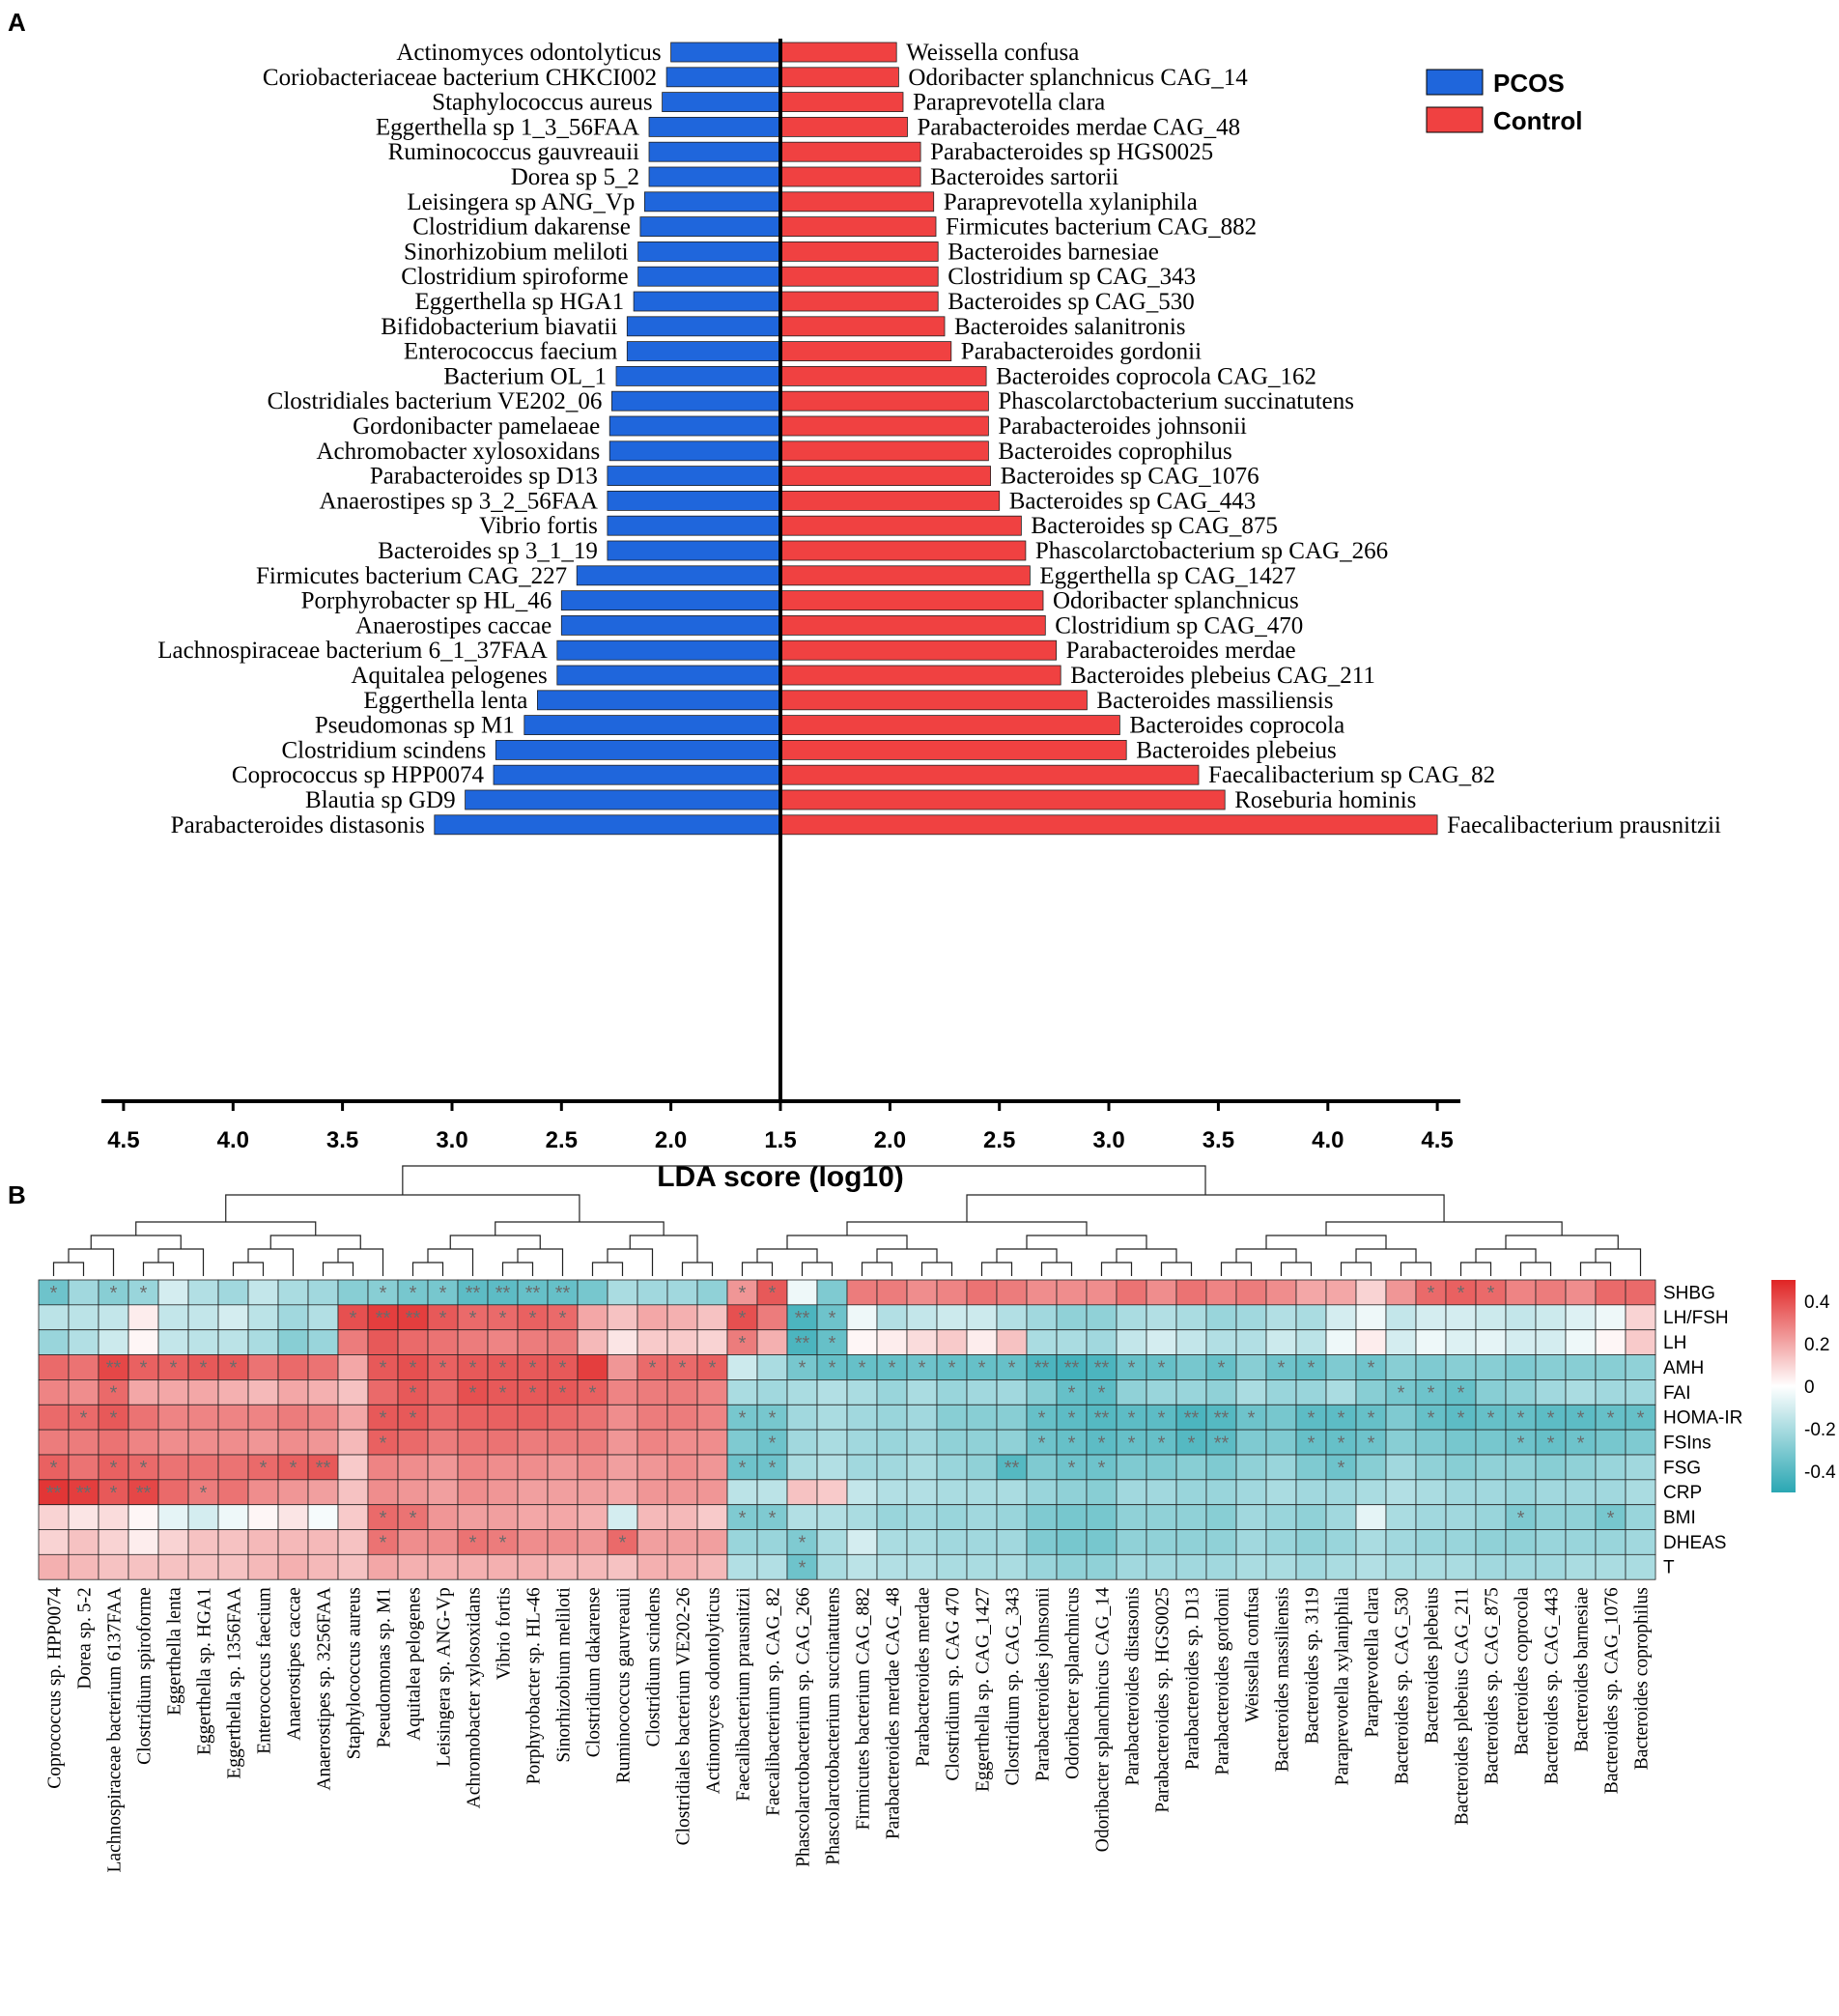  I want to click on column-label-parabacteroides-sp-hgs0025: Parabacteroides sp. HGS0025, so click(1163, 1699).